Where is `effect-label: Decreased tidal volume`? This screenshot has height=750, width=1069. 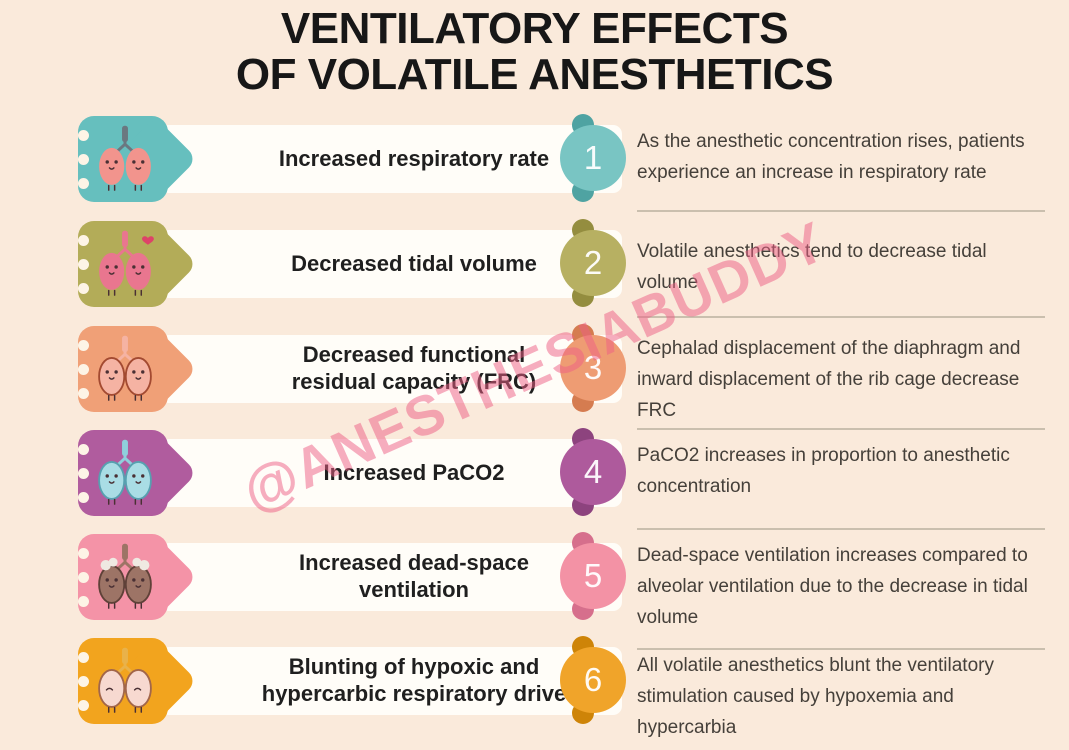 effect-label: Decreased tidal volume is located at coordinates (414, 263).